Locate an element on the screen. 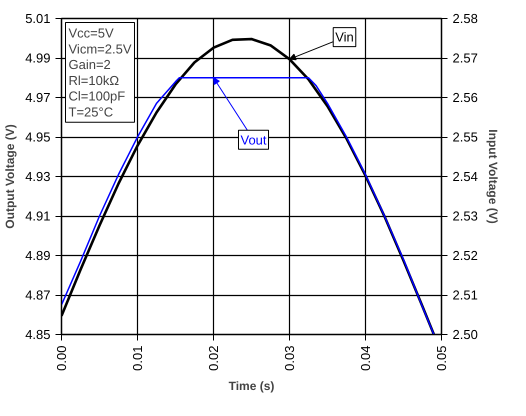 This screenshot has height=416, width=526. y-tick-label: 4.95 is located at coordinates (38, 137).